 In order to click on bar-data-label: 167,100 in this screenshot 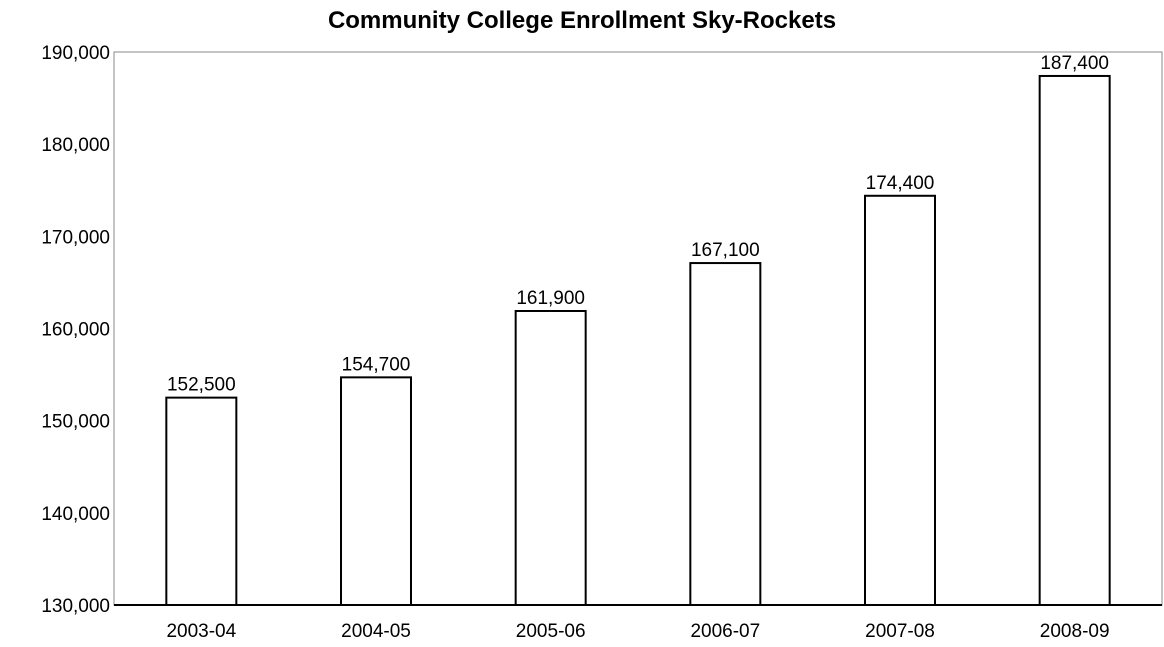, I will do `click(725, 250)`.